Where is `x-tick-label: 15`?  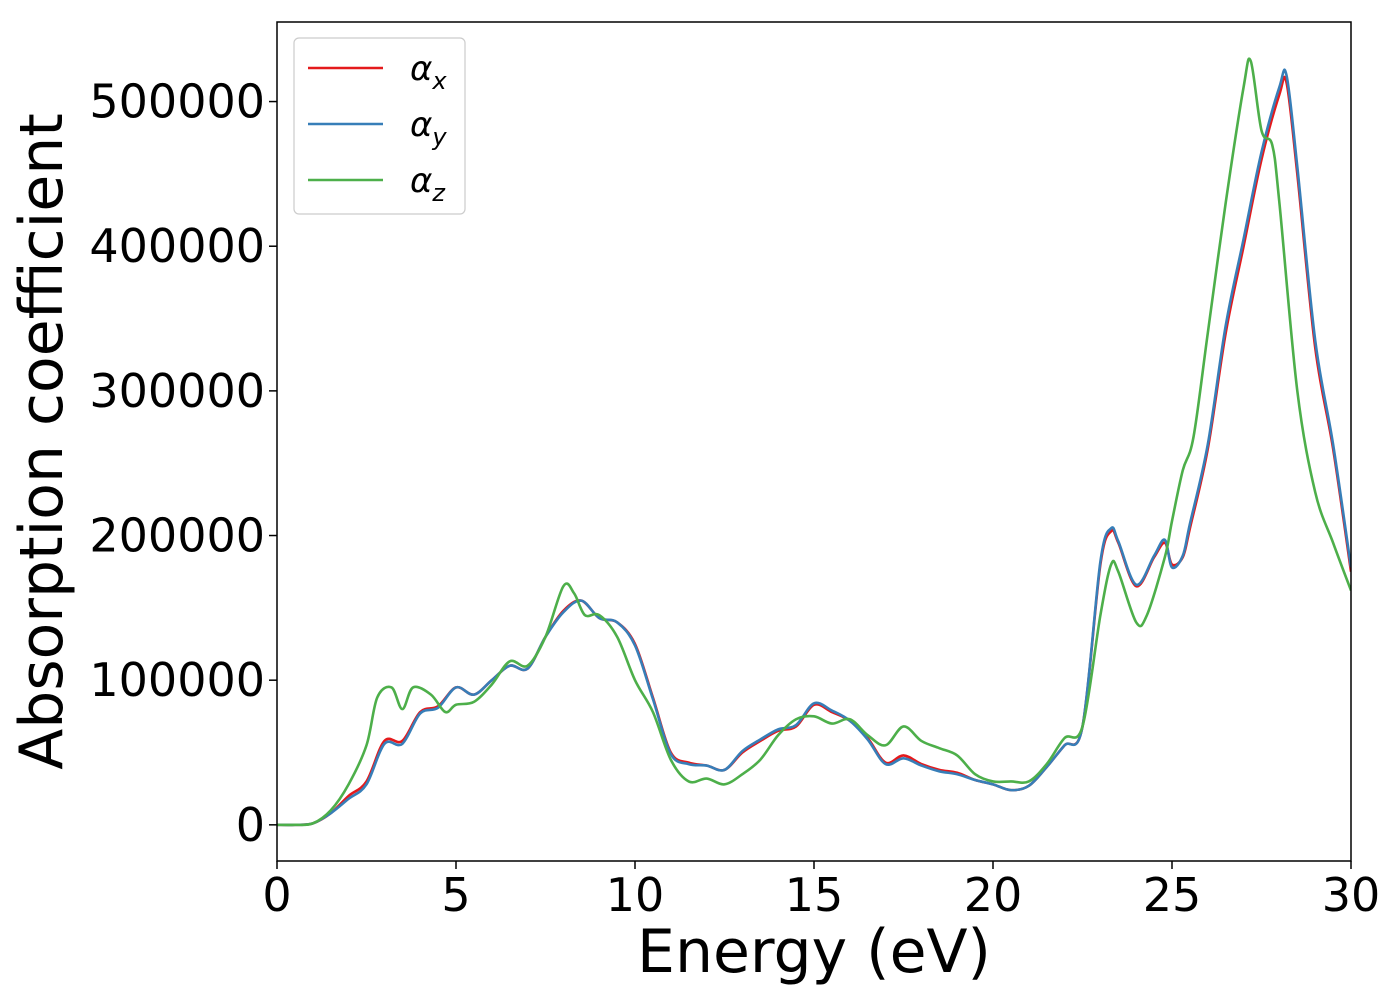
x-tick-label: 15 is located at coordinates (814, 895).